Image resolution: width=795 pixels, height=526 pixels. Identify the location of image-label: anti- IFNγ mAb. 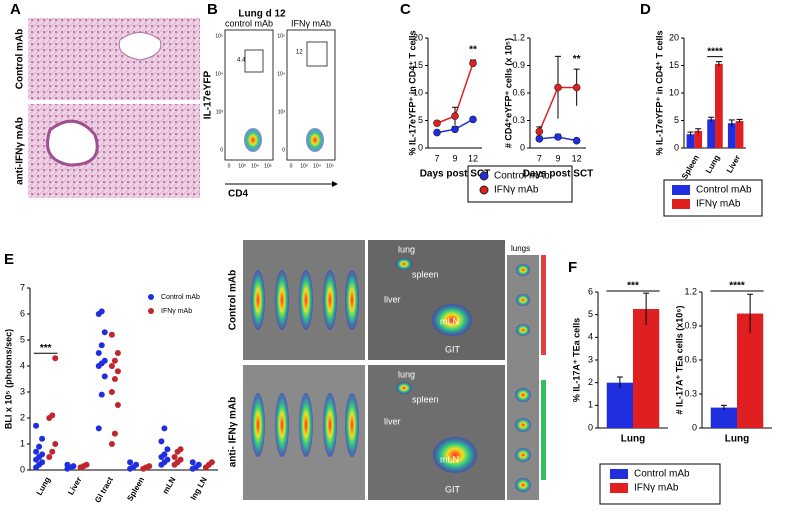
(233, 432).